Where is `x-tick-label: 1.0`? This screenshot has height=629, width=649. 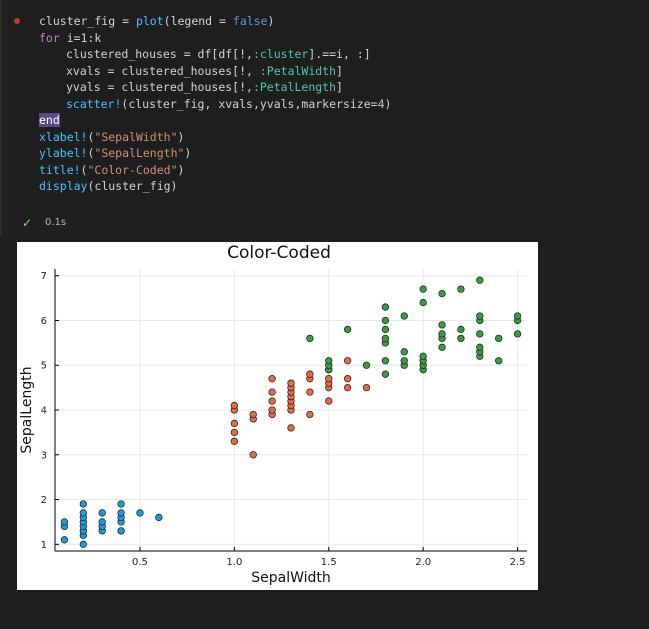
x-tick-label: 1.0 is located at coordinates (234, 562).